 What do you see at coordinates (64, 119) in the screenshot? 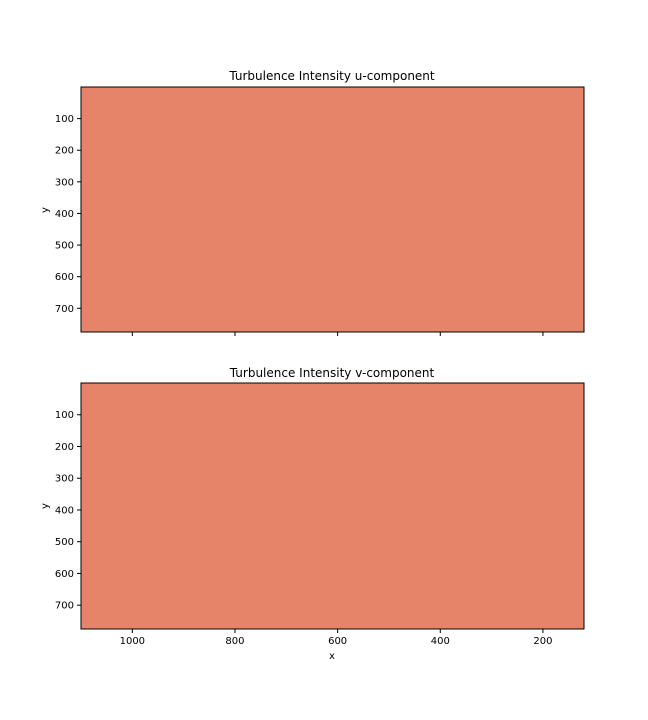
I see `u-component-y-tick-label: 100` at bounding box center [64, 119].